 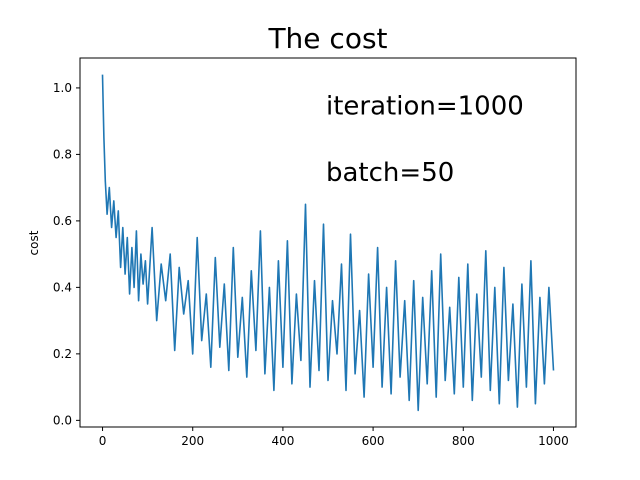 What do you see at coordinates (62, 221) in the screenshot?
I see `y-tick-label: 0.6` at bounding box center [62, 221].